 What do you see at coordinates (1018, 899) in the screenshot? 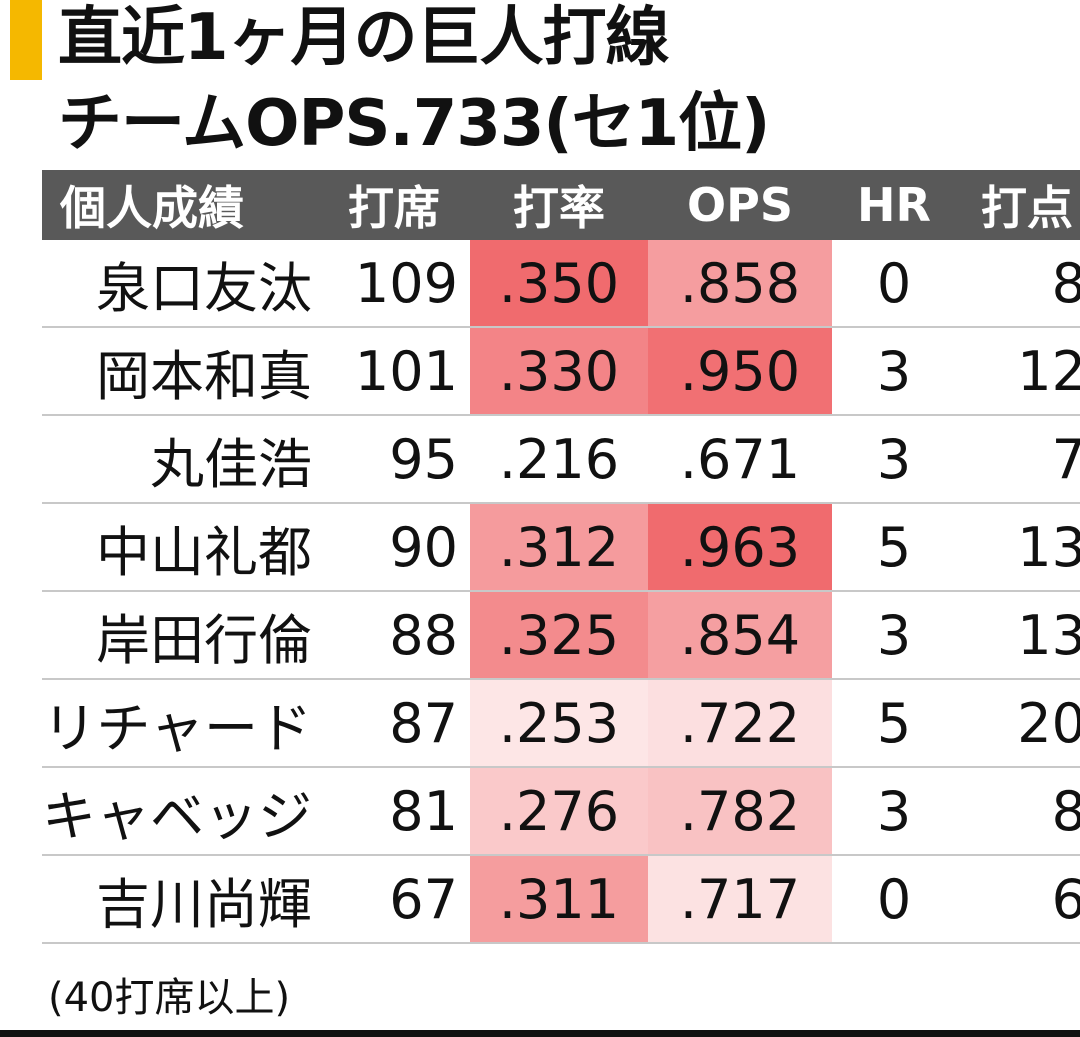
I see `rbi-cell: 6` at bounding box center [1018, 899].